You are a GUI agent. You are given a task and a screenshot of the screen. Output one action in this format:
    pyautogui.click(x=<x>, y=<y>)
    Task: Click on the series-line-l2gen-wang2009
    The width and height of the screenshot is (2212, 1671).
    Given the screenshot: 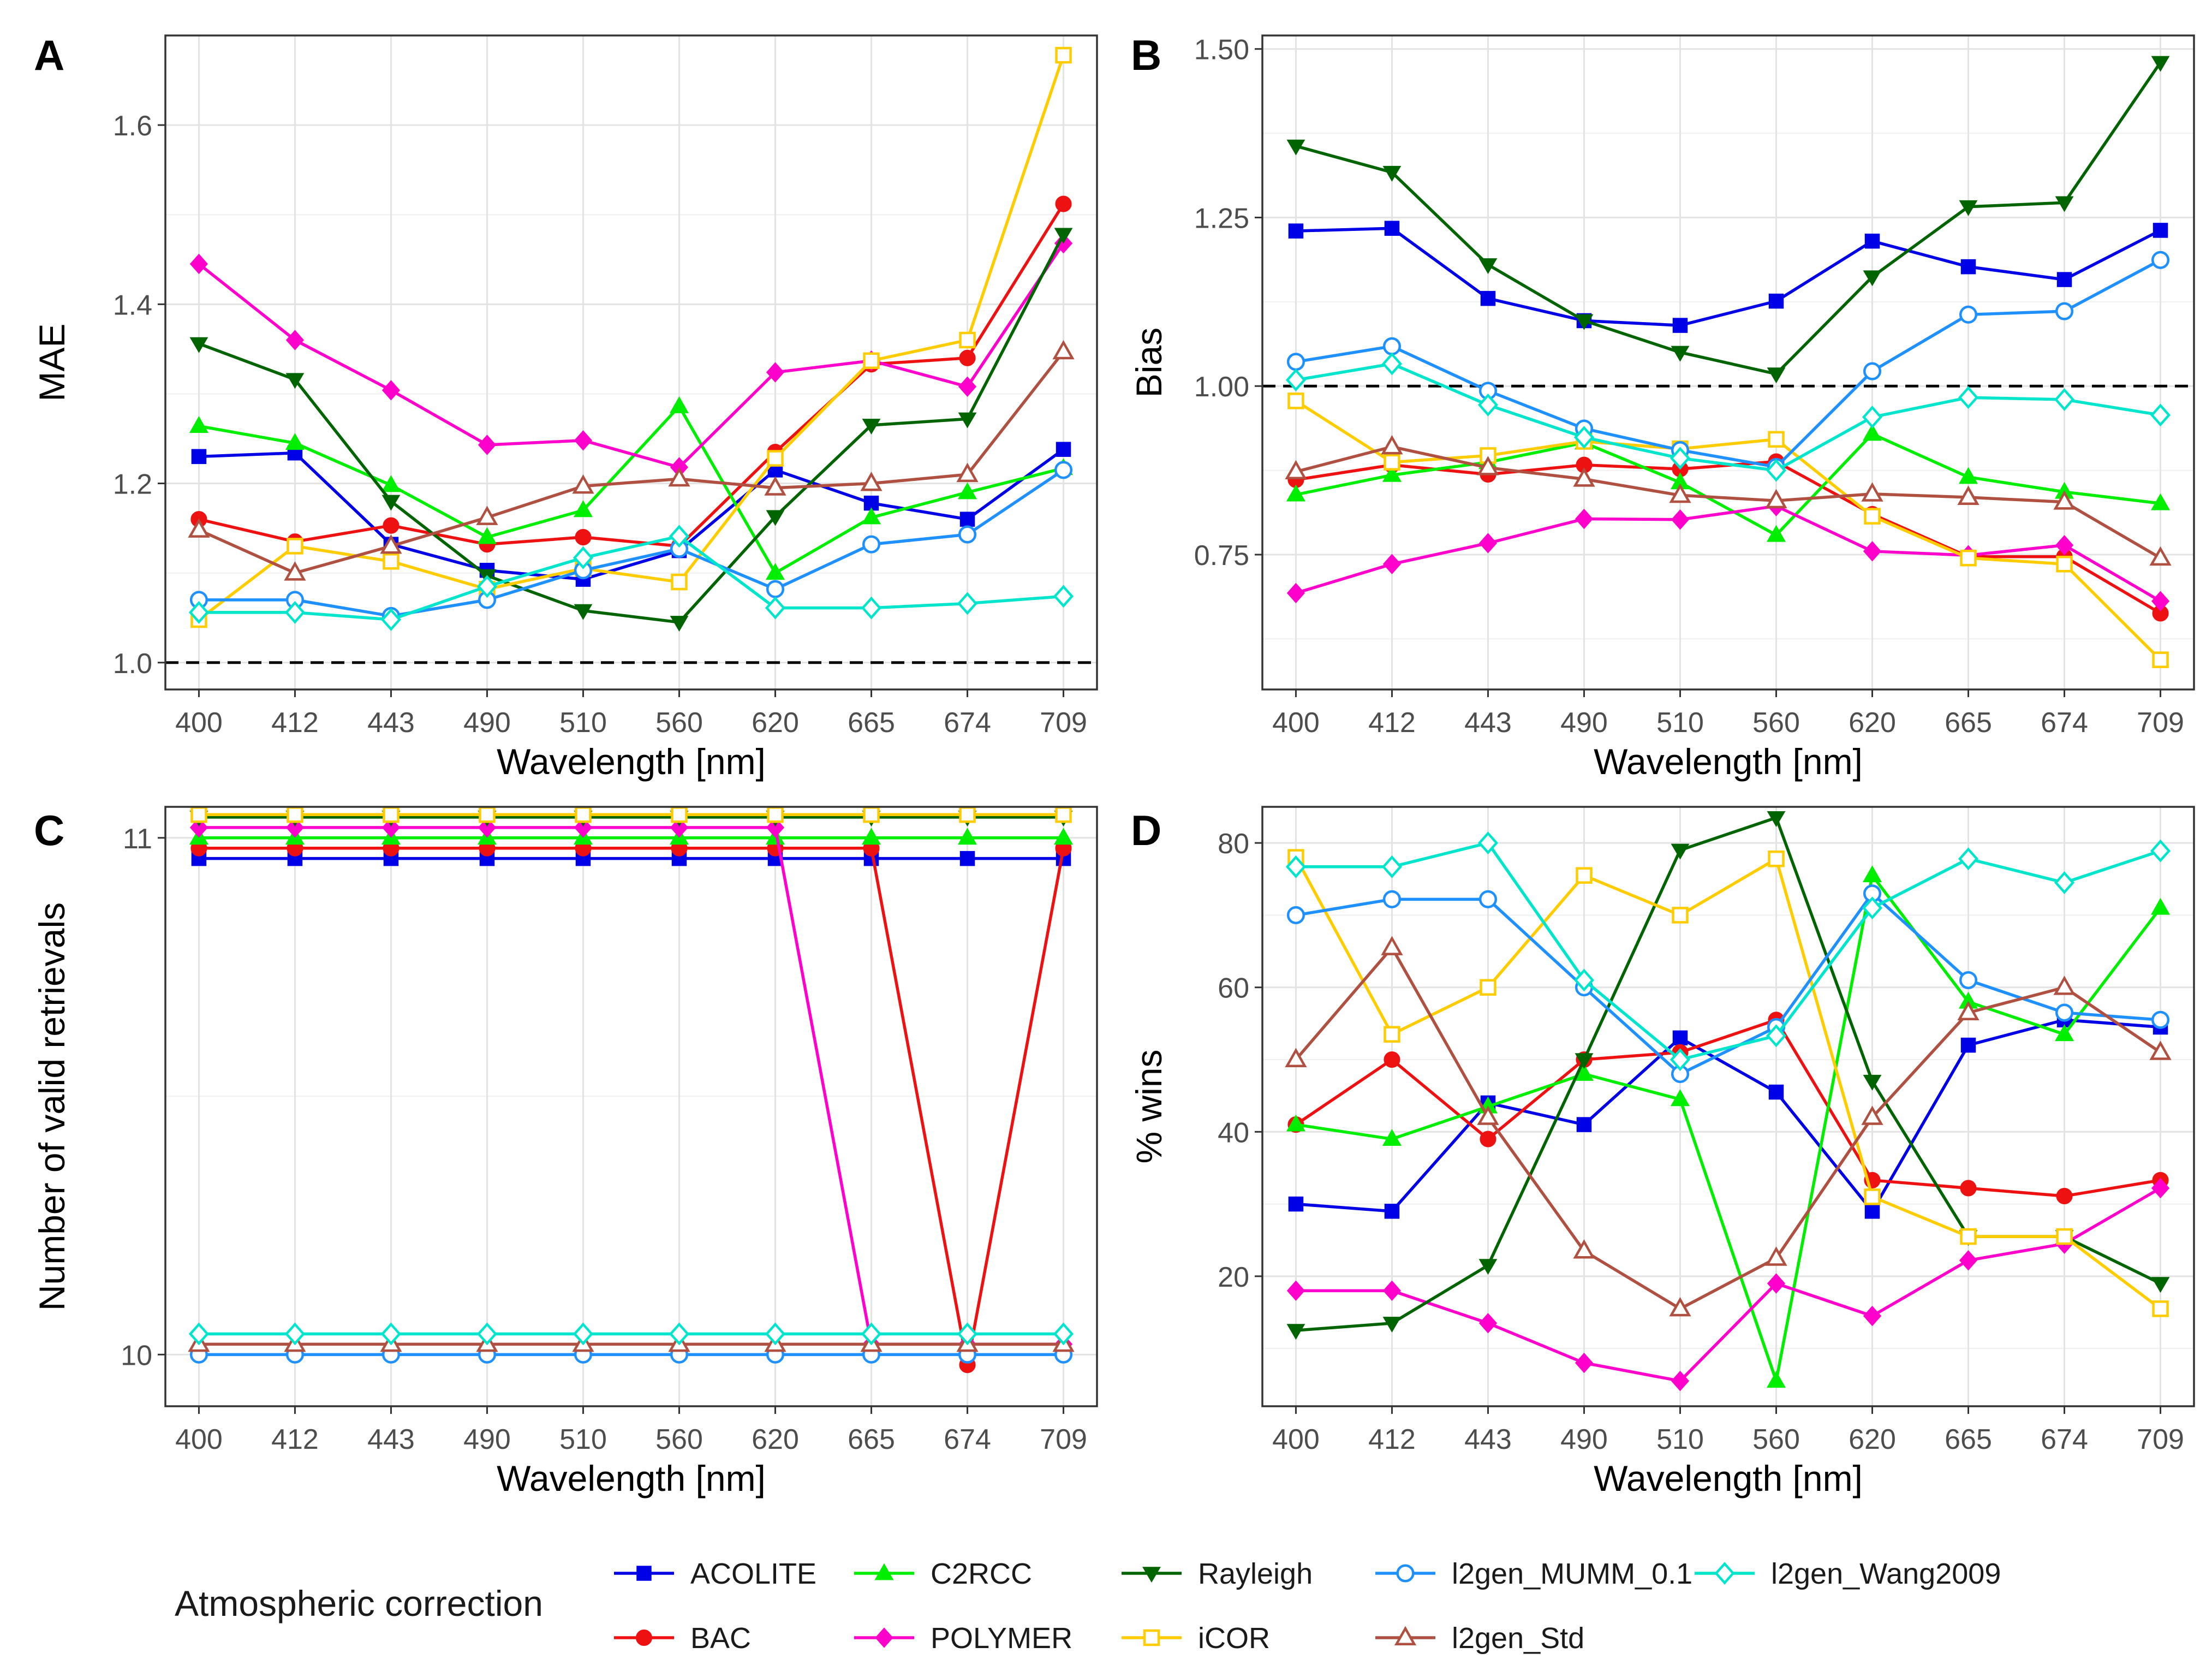 What is the action you would take?
    pyautogui.click(x=632, y=577)
    